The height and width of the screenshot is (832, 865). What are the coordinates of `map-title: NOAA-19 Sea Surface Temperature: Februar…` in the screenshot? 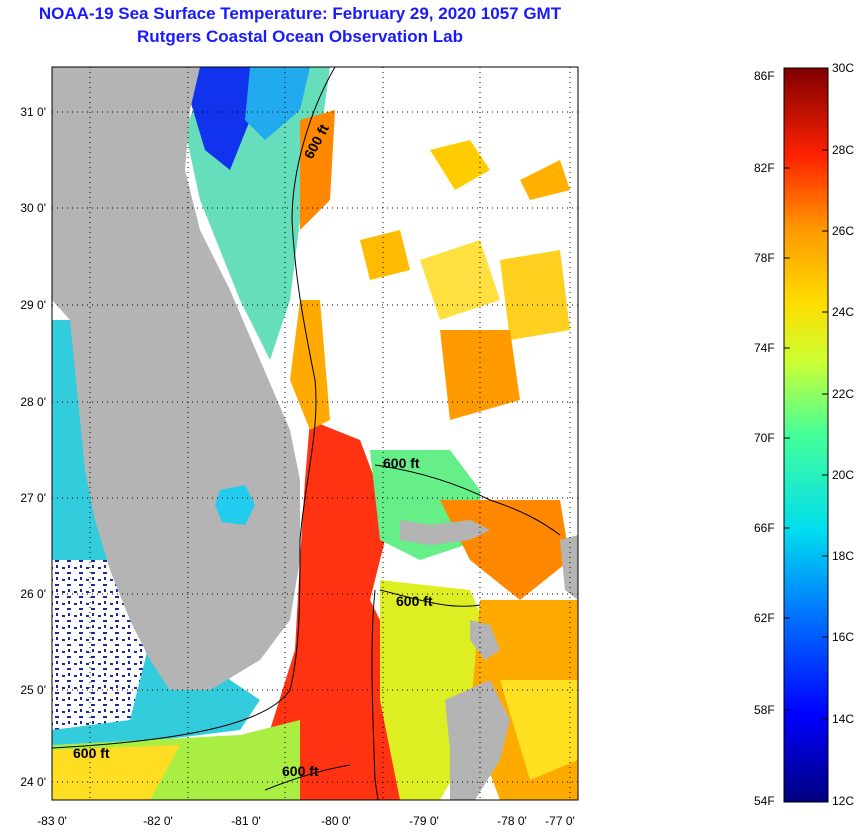 It's located at (300, 13).